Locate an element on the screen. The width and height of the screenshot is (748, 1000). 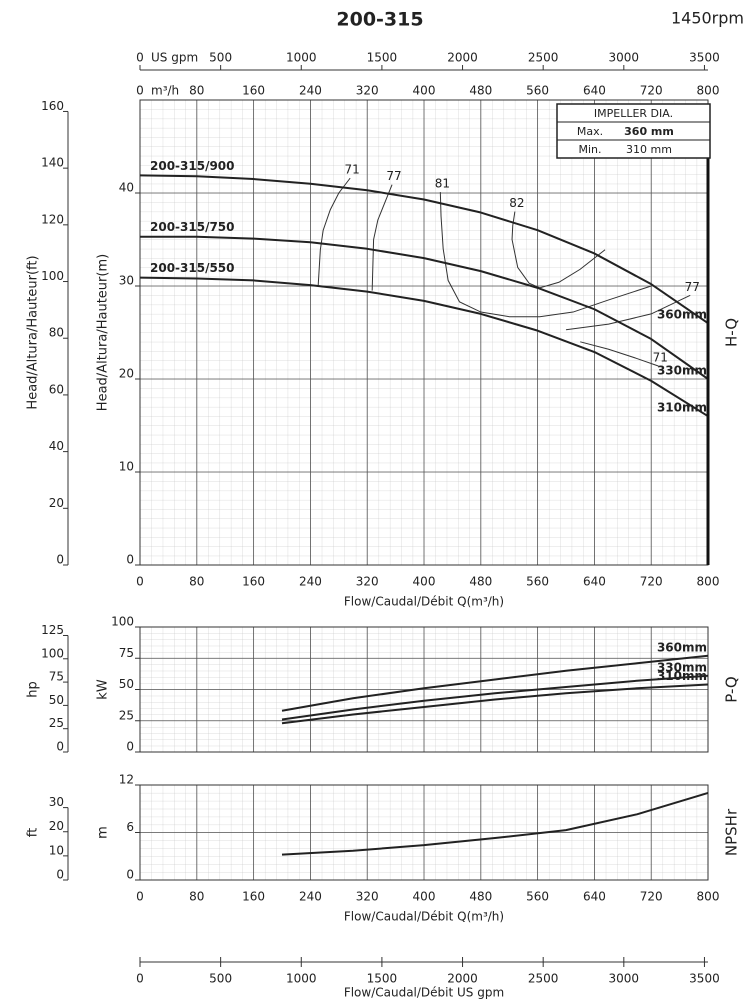
x-tick-label: 480 is located at coordinates (480, 582).